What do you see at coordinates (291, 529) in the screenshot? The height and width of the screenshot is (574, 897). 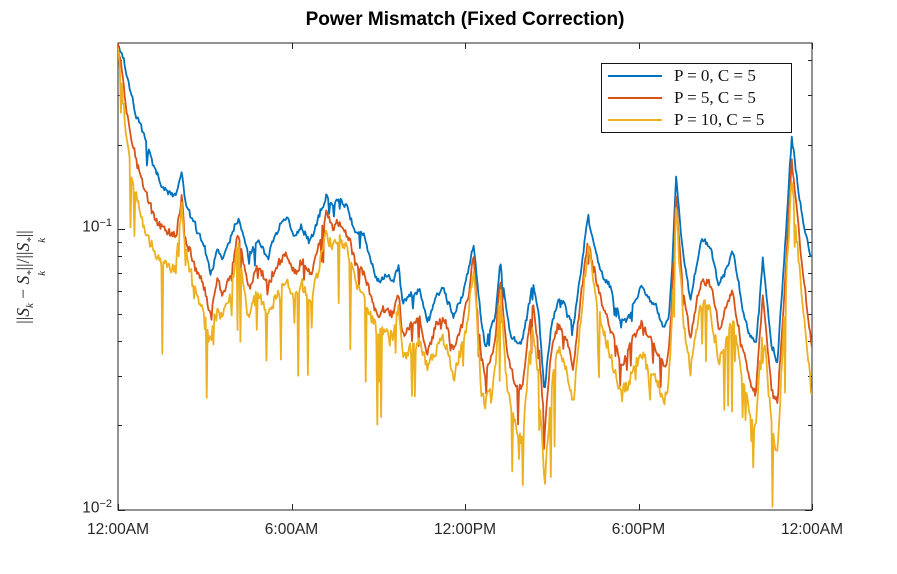 I see `x-tick-label-1: 6:00AM` at bounding box center [291, 529].